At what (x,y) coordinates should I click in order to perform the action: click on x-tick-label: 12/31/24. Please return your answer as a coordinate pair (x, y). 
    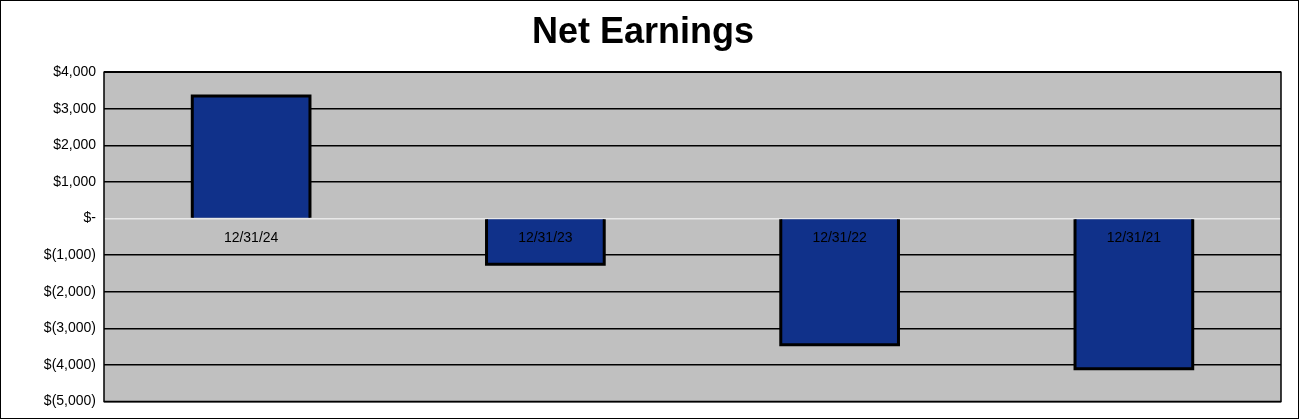
    Looking at the image, I should click on (251, 237).